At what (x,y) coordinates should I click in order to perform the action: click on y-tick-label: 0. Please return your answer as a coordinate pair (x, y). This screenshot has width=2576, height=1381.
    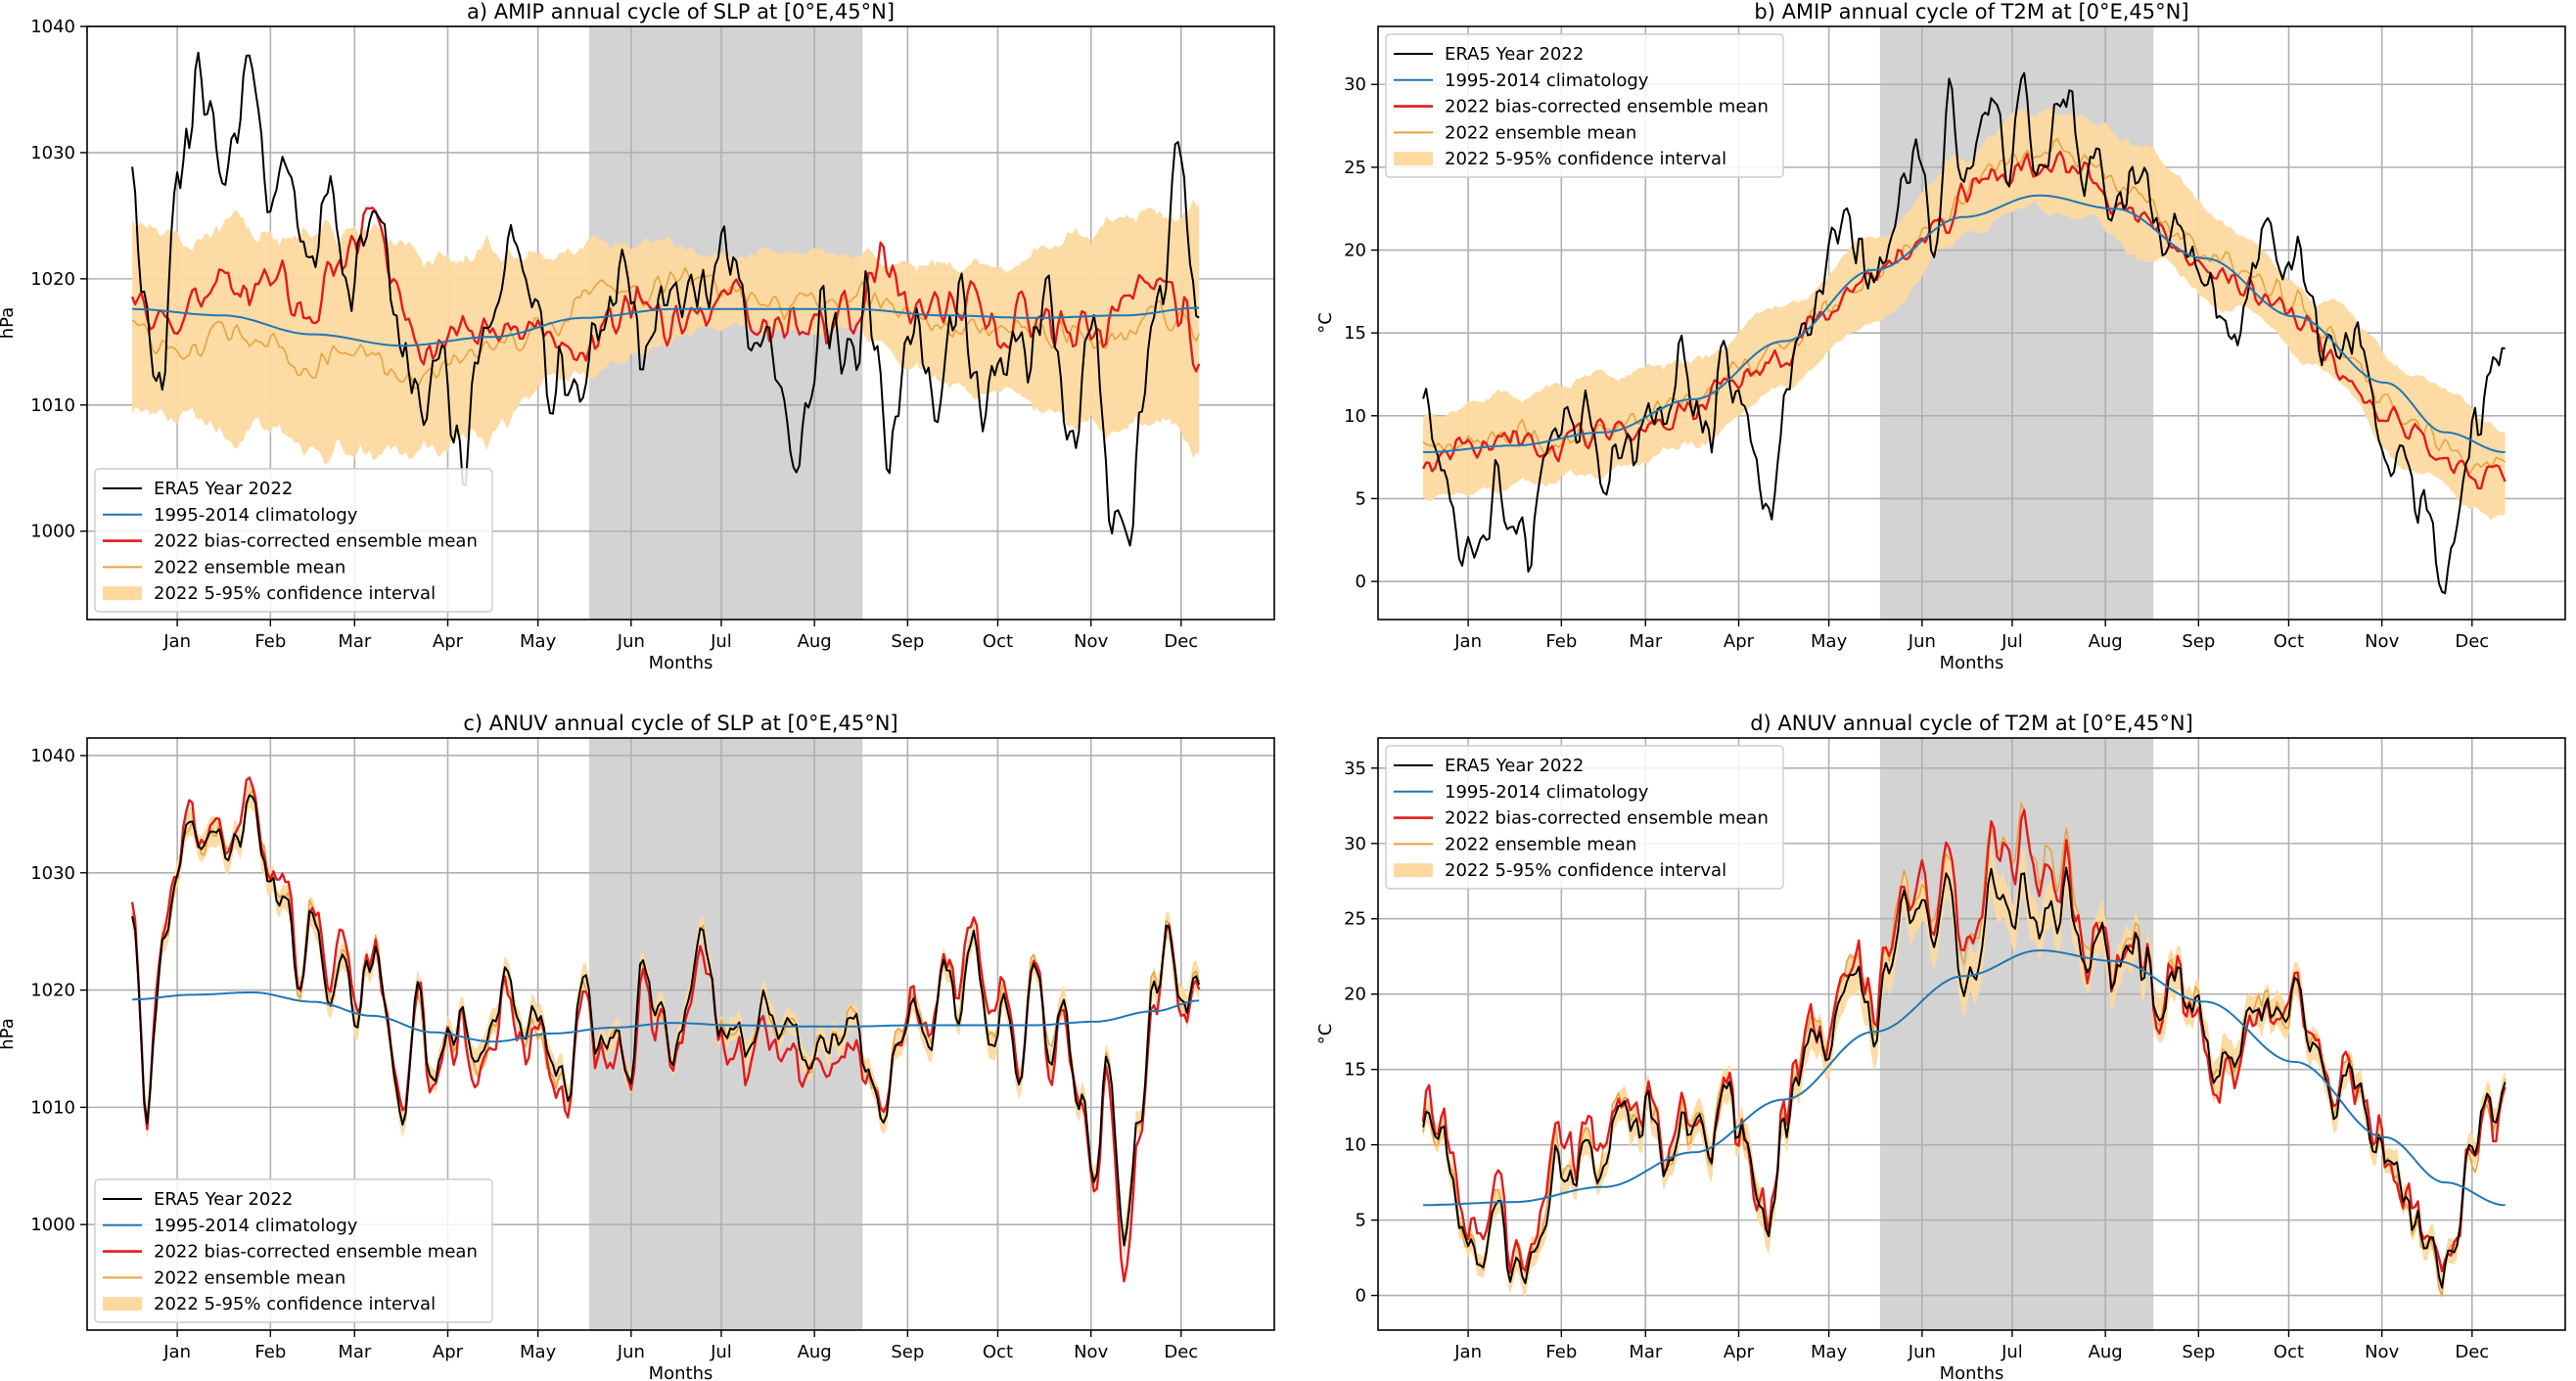
    Looking at the image, I should click on (1361, 582).